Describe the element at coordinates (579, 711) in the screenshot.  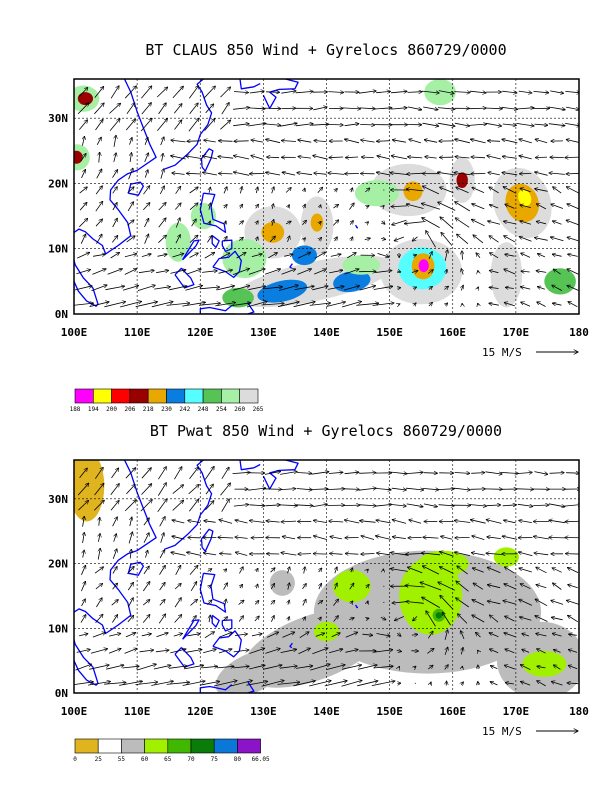
I see `x-tick-label: 180` at that location.